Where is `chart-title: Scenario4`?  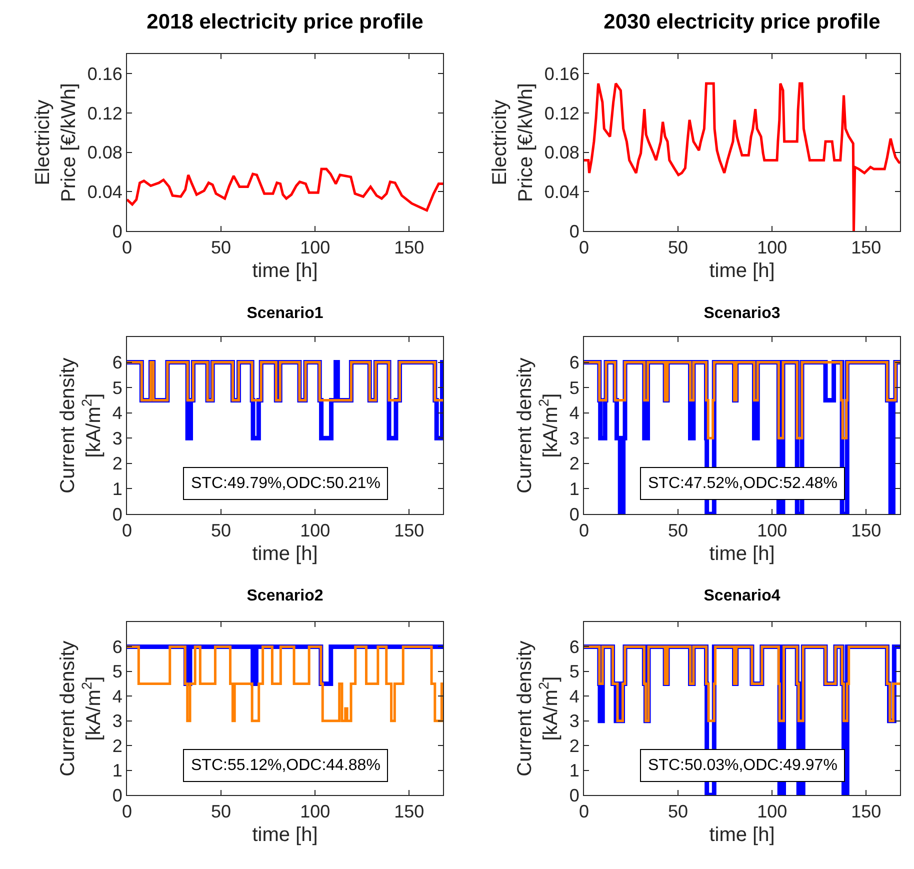 chart-title: Scenario4 is located at coordinates (742, 596).